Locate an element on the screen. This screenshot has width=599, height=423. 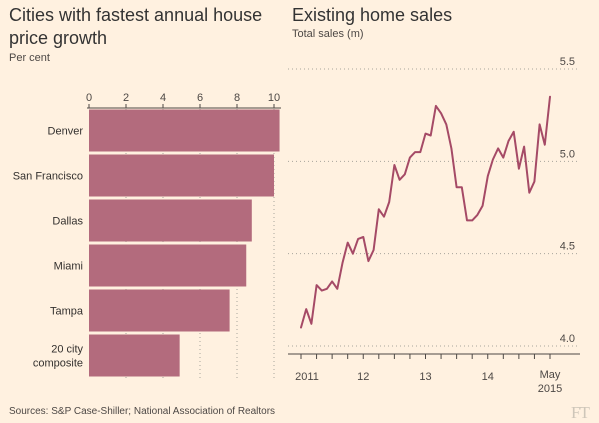
line-y-tick-label: 4.5 is located at coordinates (567, 247).